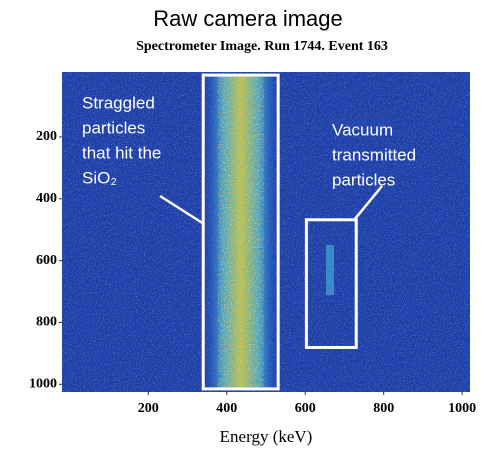 This screenshot has height=452, width=496. Describe the element at coordinates (148, 408) in the screenshot. I see `x-tick-label: 200` at that location.